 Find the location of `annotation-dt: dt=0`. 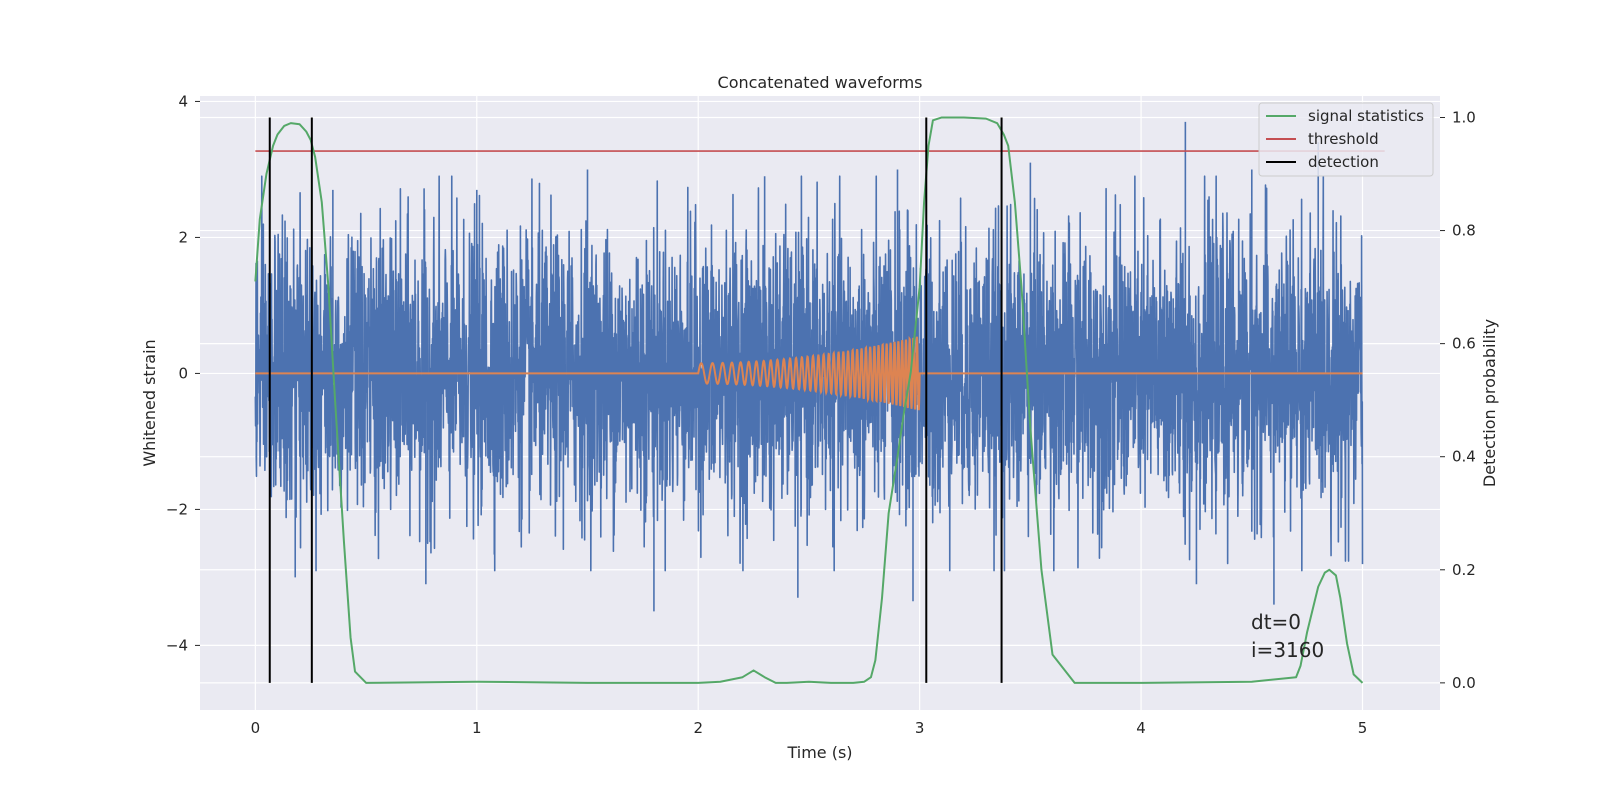

annotation-dt: dt=0 is located at coordinates (1276, 622).